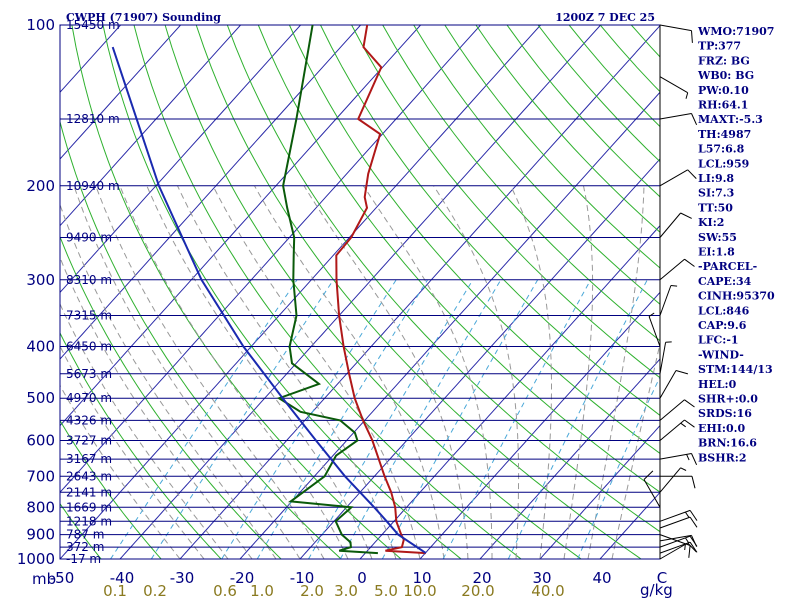  I want to click on height-label: 15450 m, so click(93, 25).